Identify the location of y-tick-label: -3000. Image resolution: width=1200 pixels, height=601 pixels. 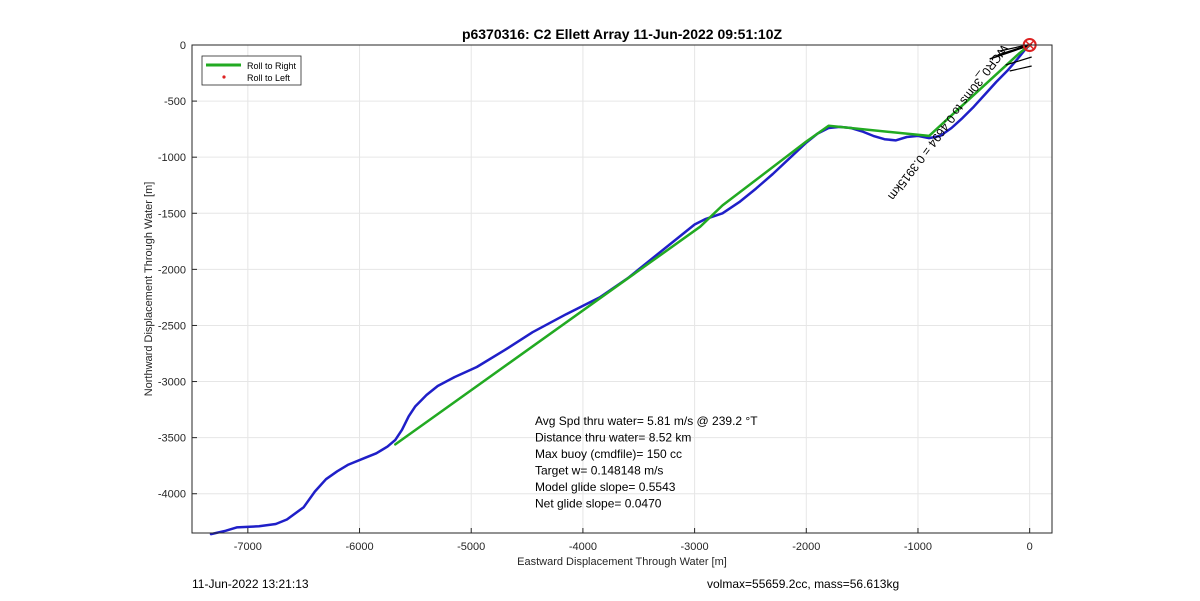
(172, 383).